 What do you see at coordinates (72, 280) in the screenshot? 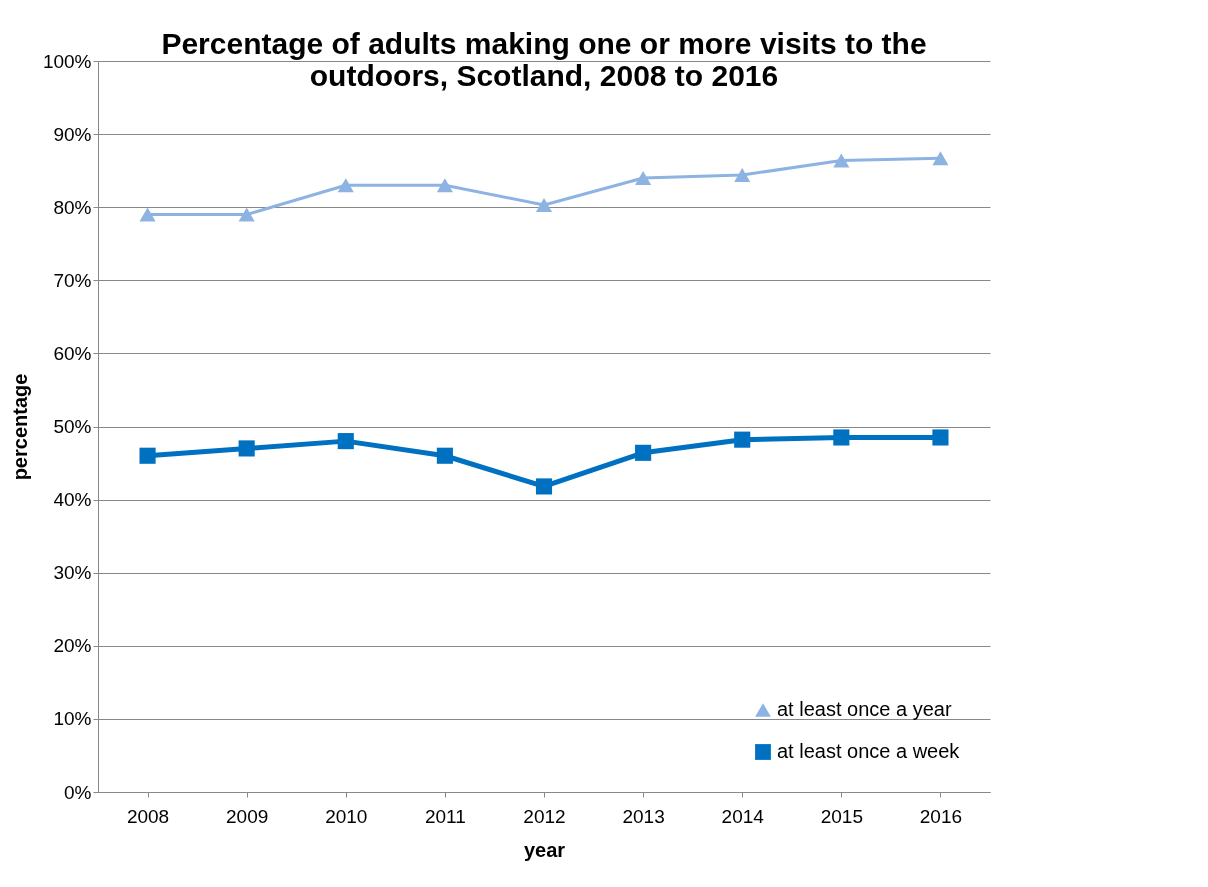
I see `y-tick-label: 70%` at bounding box center [72, 280].